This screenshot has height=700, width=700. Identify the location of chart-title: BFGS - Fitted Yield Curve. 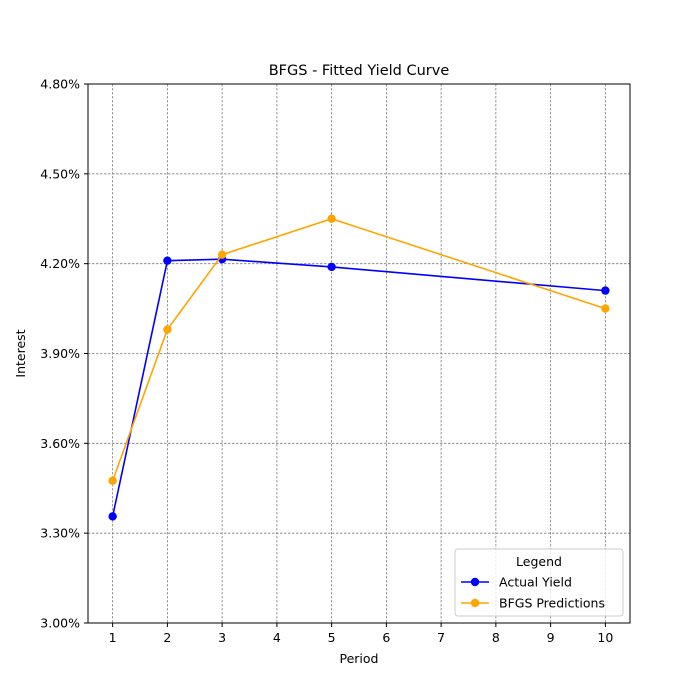
(359, 71).